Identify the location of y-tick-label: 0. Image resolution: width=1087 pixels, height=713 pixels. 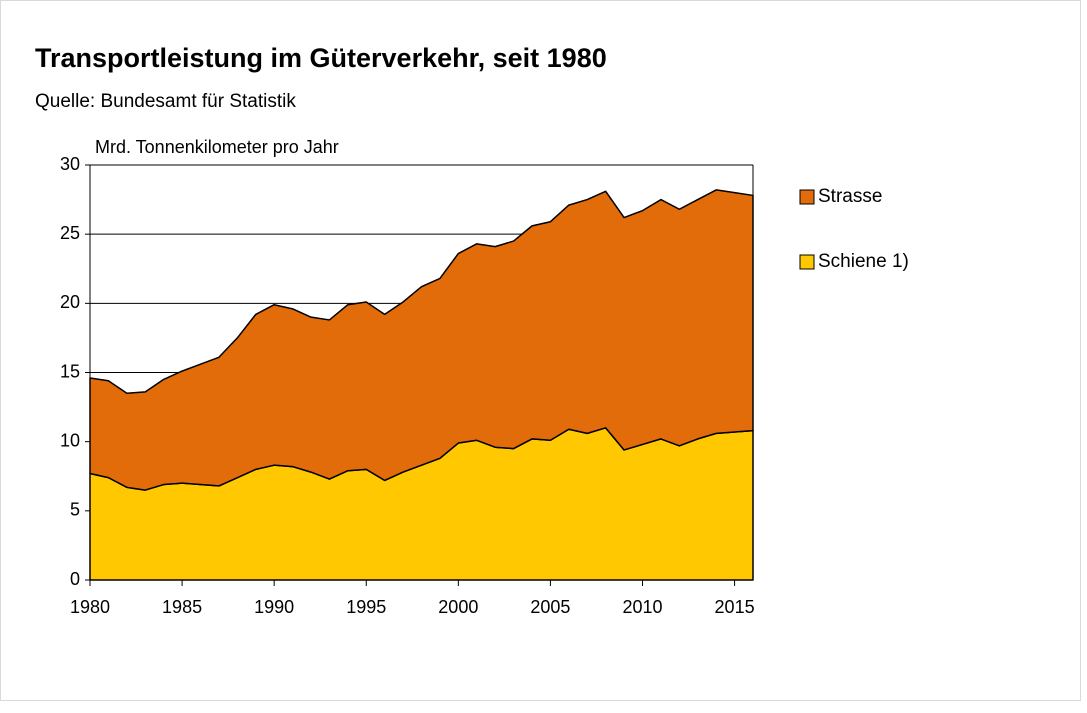
(75, 579).